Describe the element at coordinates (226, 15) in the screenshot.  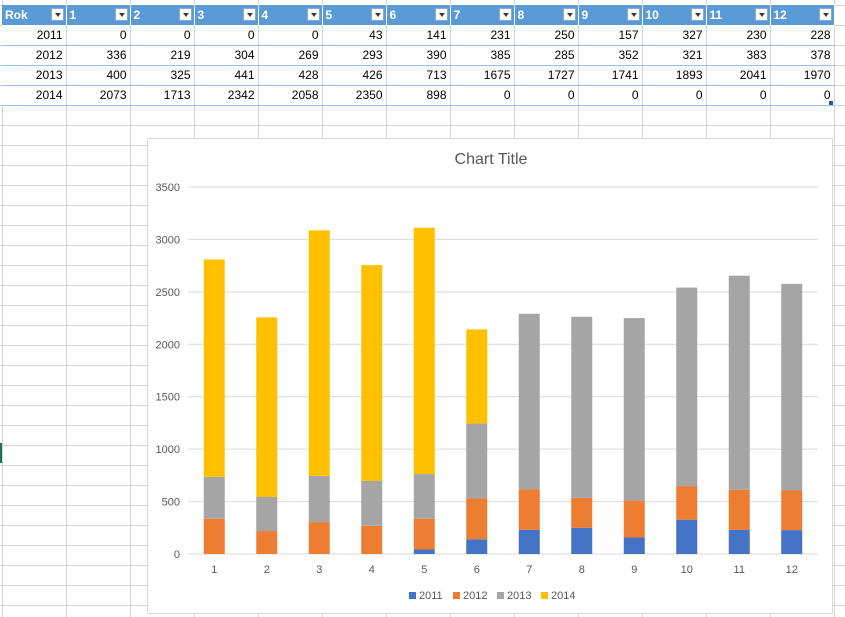
I see `column-header: 3` at that location.